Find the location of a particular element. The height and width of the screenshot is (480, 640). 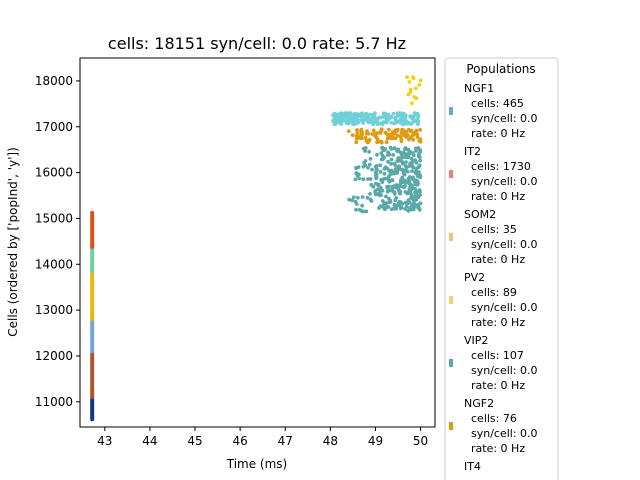

x-tick-label: 46 is located at coordinates (239, 441).